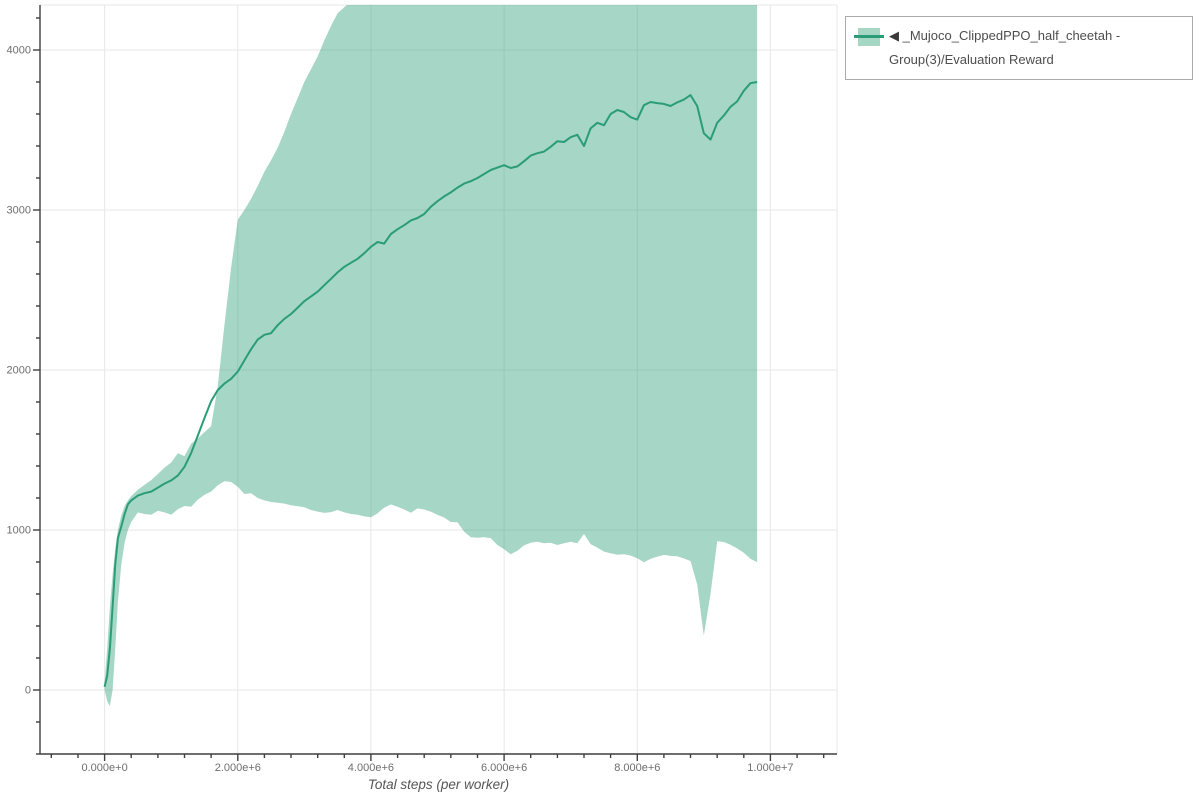  Describe the element at coordinates (19, 211) in the screenshot. I see `y-tick-label: 3000` at that location.